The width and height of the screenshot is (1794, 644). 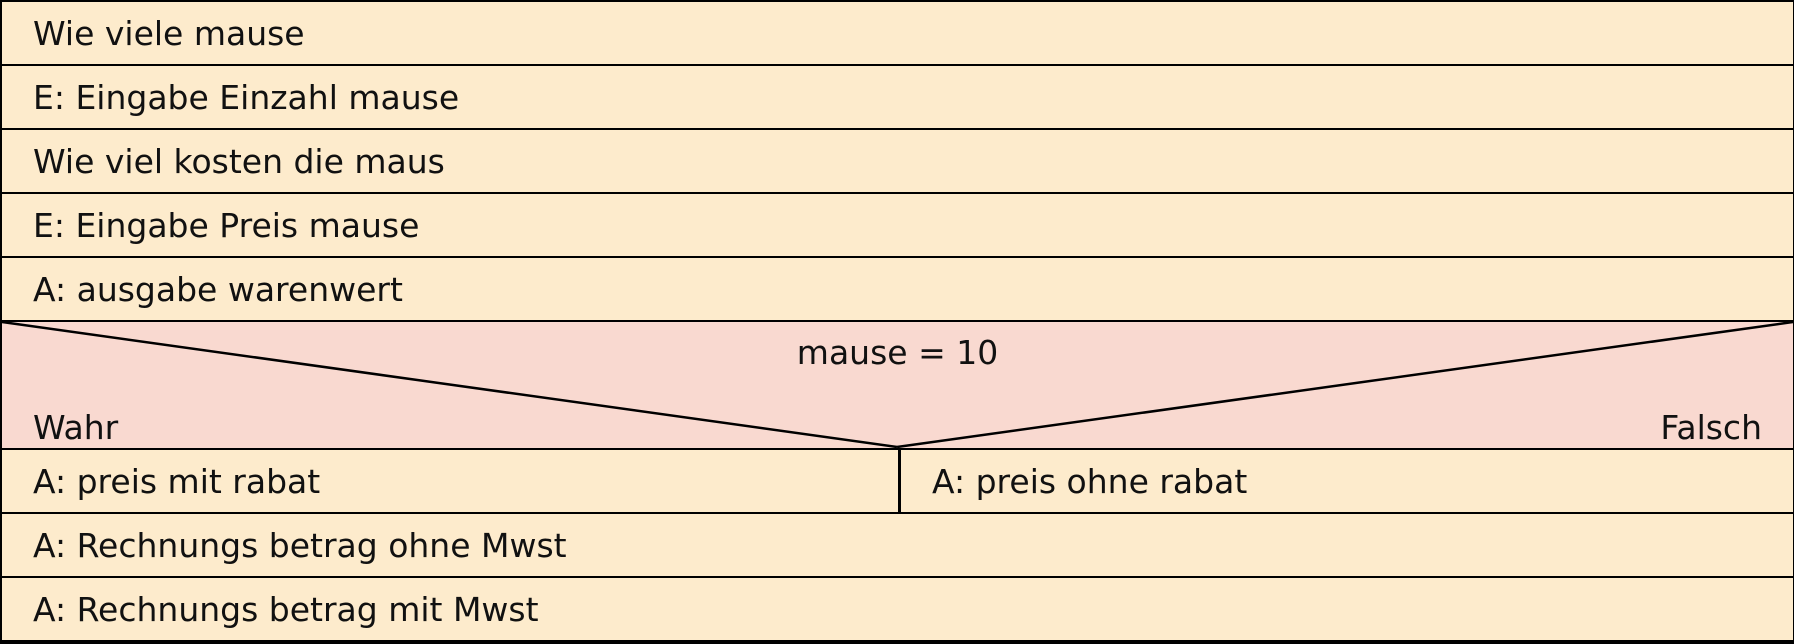 What do you see at coordinates (897, 162) in the screenshot?
I see `statement-block: Wie viel kosten die maus` at bounding box center [897, 162].